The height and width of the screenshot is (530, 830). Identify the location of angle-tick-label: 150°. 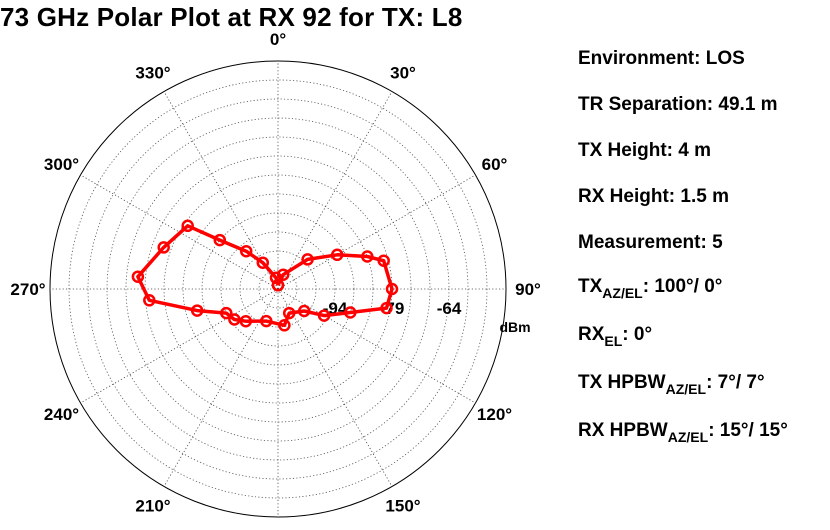
(402, 506).